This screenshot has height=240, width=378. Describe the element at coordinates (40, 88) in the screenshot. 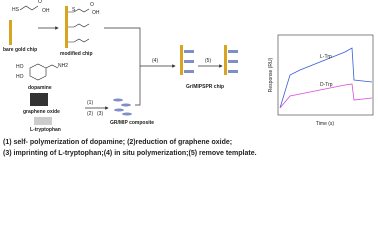

I see `label: dopamine` at that location.